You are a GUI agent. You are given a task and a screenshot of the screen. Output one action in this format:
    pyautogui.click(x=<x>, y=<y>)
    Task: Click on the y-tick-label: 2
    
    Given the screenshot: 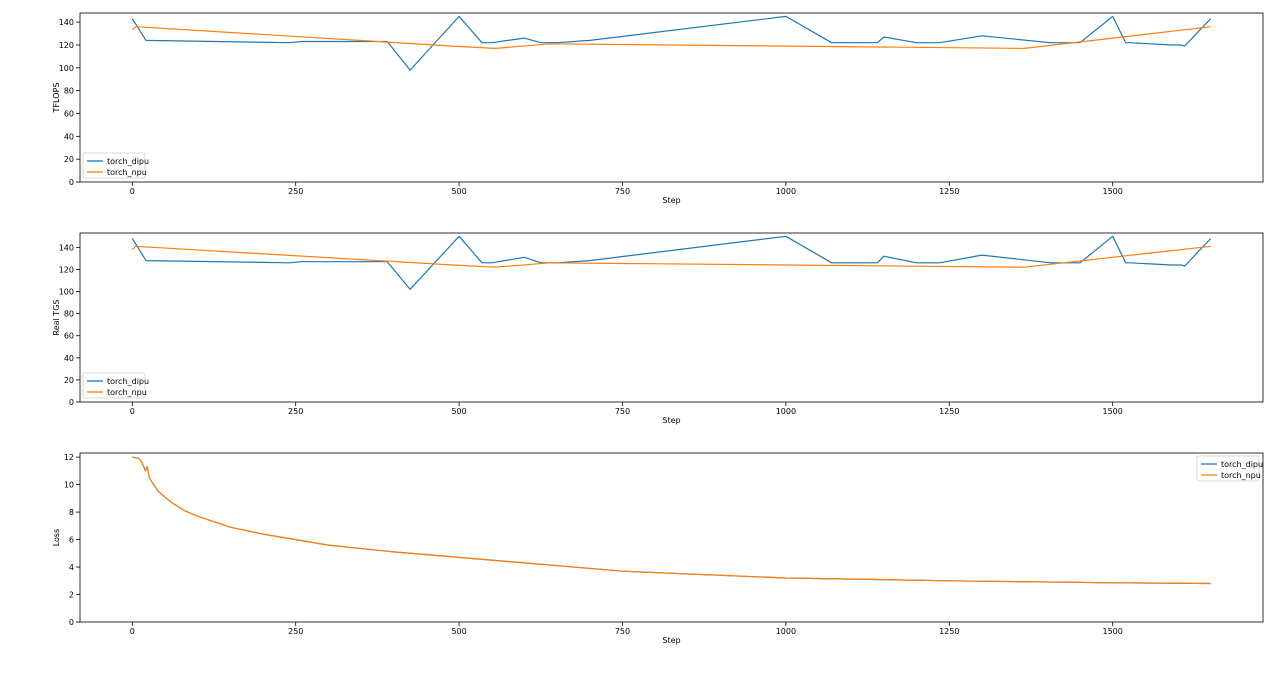 What is the action you would take?
    pyautogui.click(x=71, y=595)
    